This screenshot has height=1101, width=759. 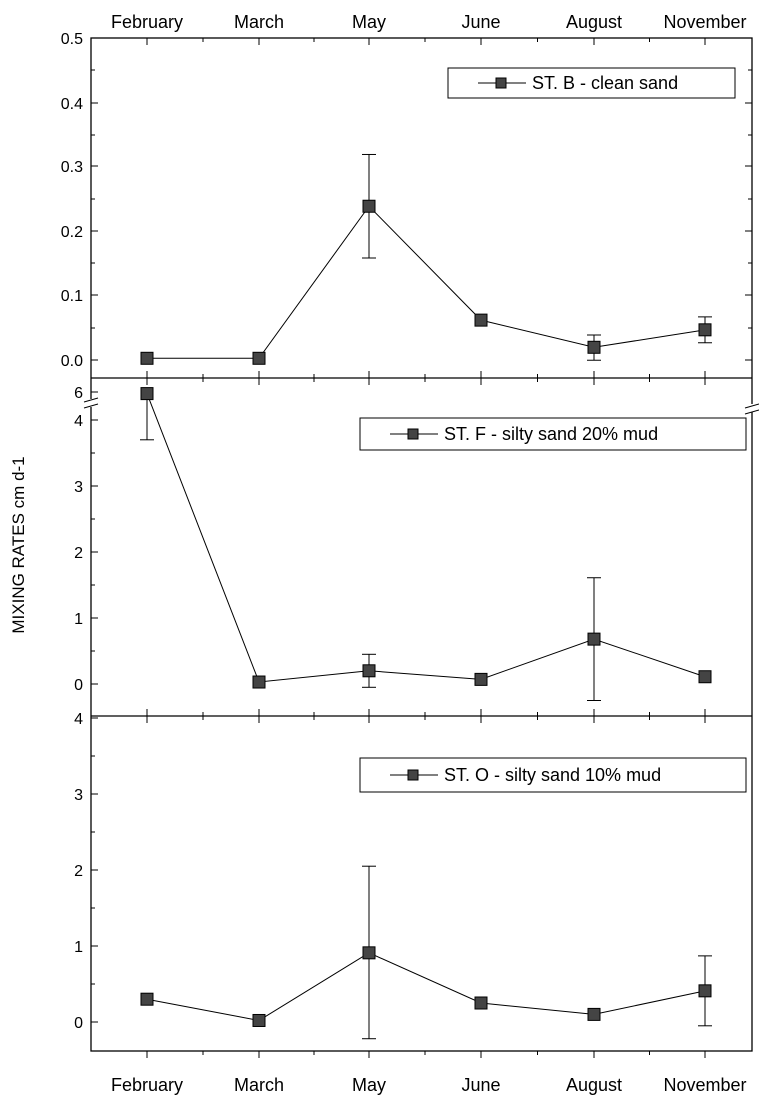 What do you see at coordinates (605, 83) in the screenshot?
I see `legend-label: ST. B - clean sand` at bounding box center [605, 83].